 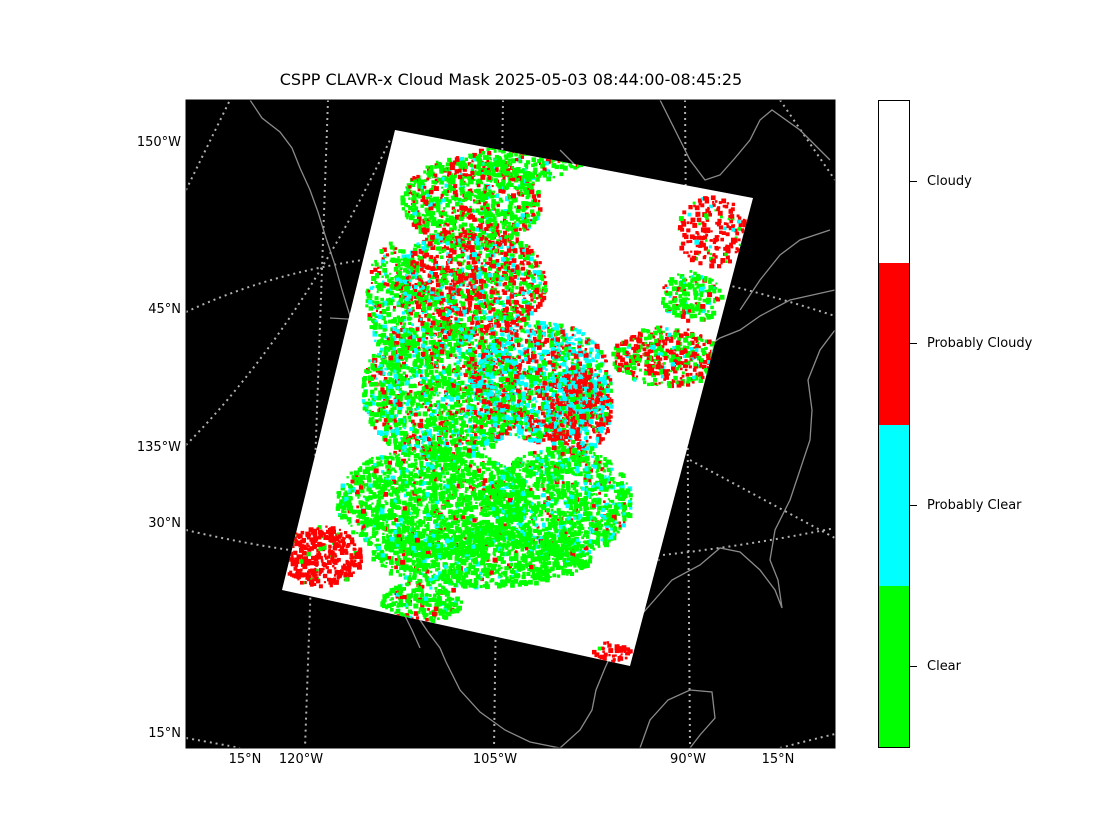 What do you see at coordinates (158, 142) in the screenshot?
I see `lat-label: 150°W` at bounding box center [158, 142].